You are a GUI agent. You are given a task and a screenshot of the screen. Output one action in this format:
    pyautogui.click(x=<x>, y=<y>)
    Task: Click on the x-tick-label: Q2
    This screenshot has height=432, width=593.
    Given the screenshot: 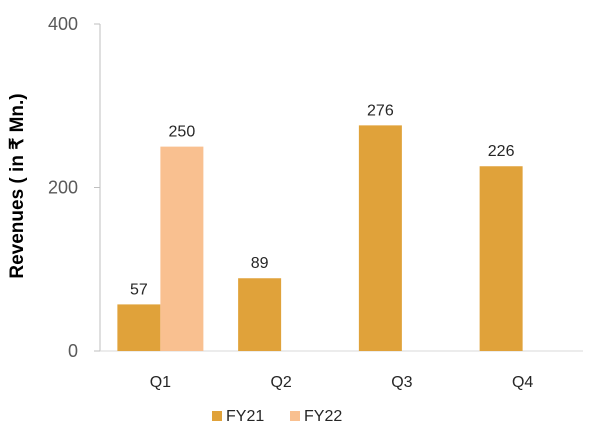 What is the action you would take?
    pyautogui.click(x=280, y=382)
    